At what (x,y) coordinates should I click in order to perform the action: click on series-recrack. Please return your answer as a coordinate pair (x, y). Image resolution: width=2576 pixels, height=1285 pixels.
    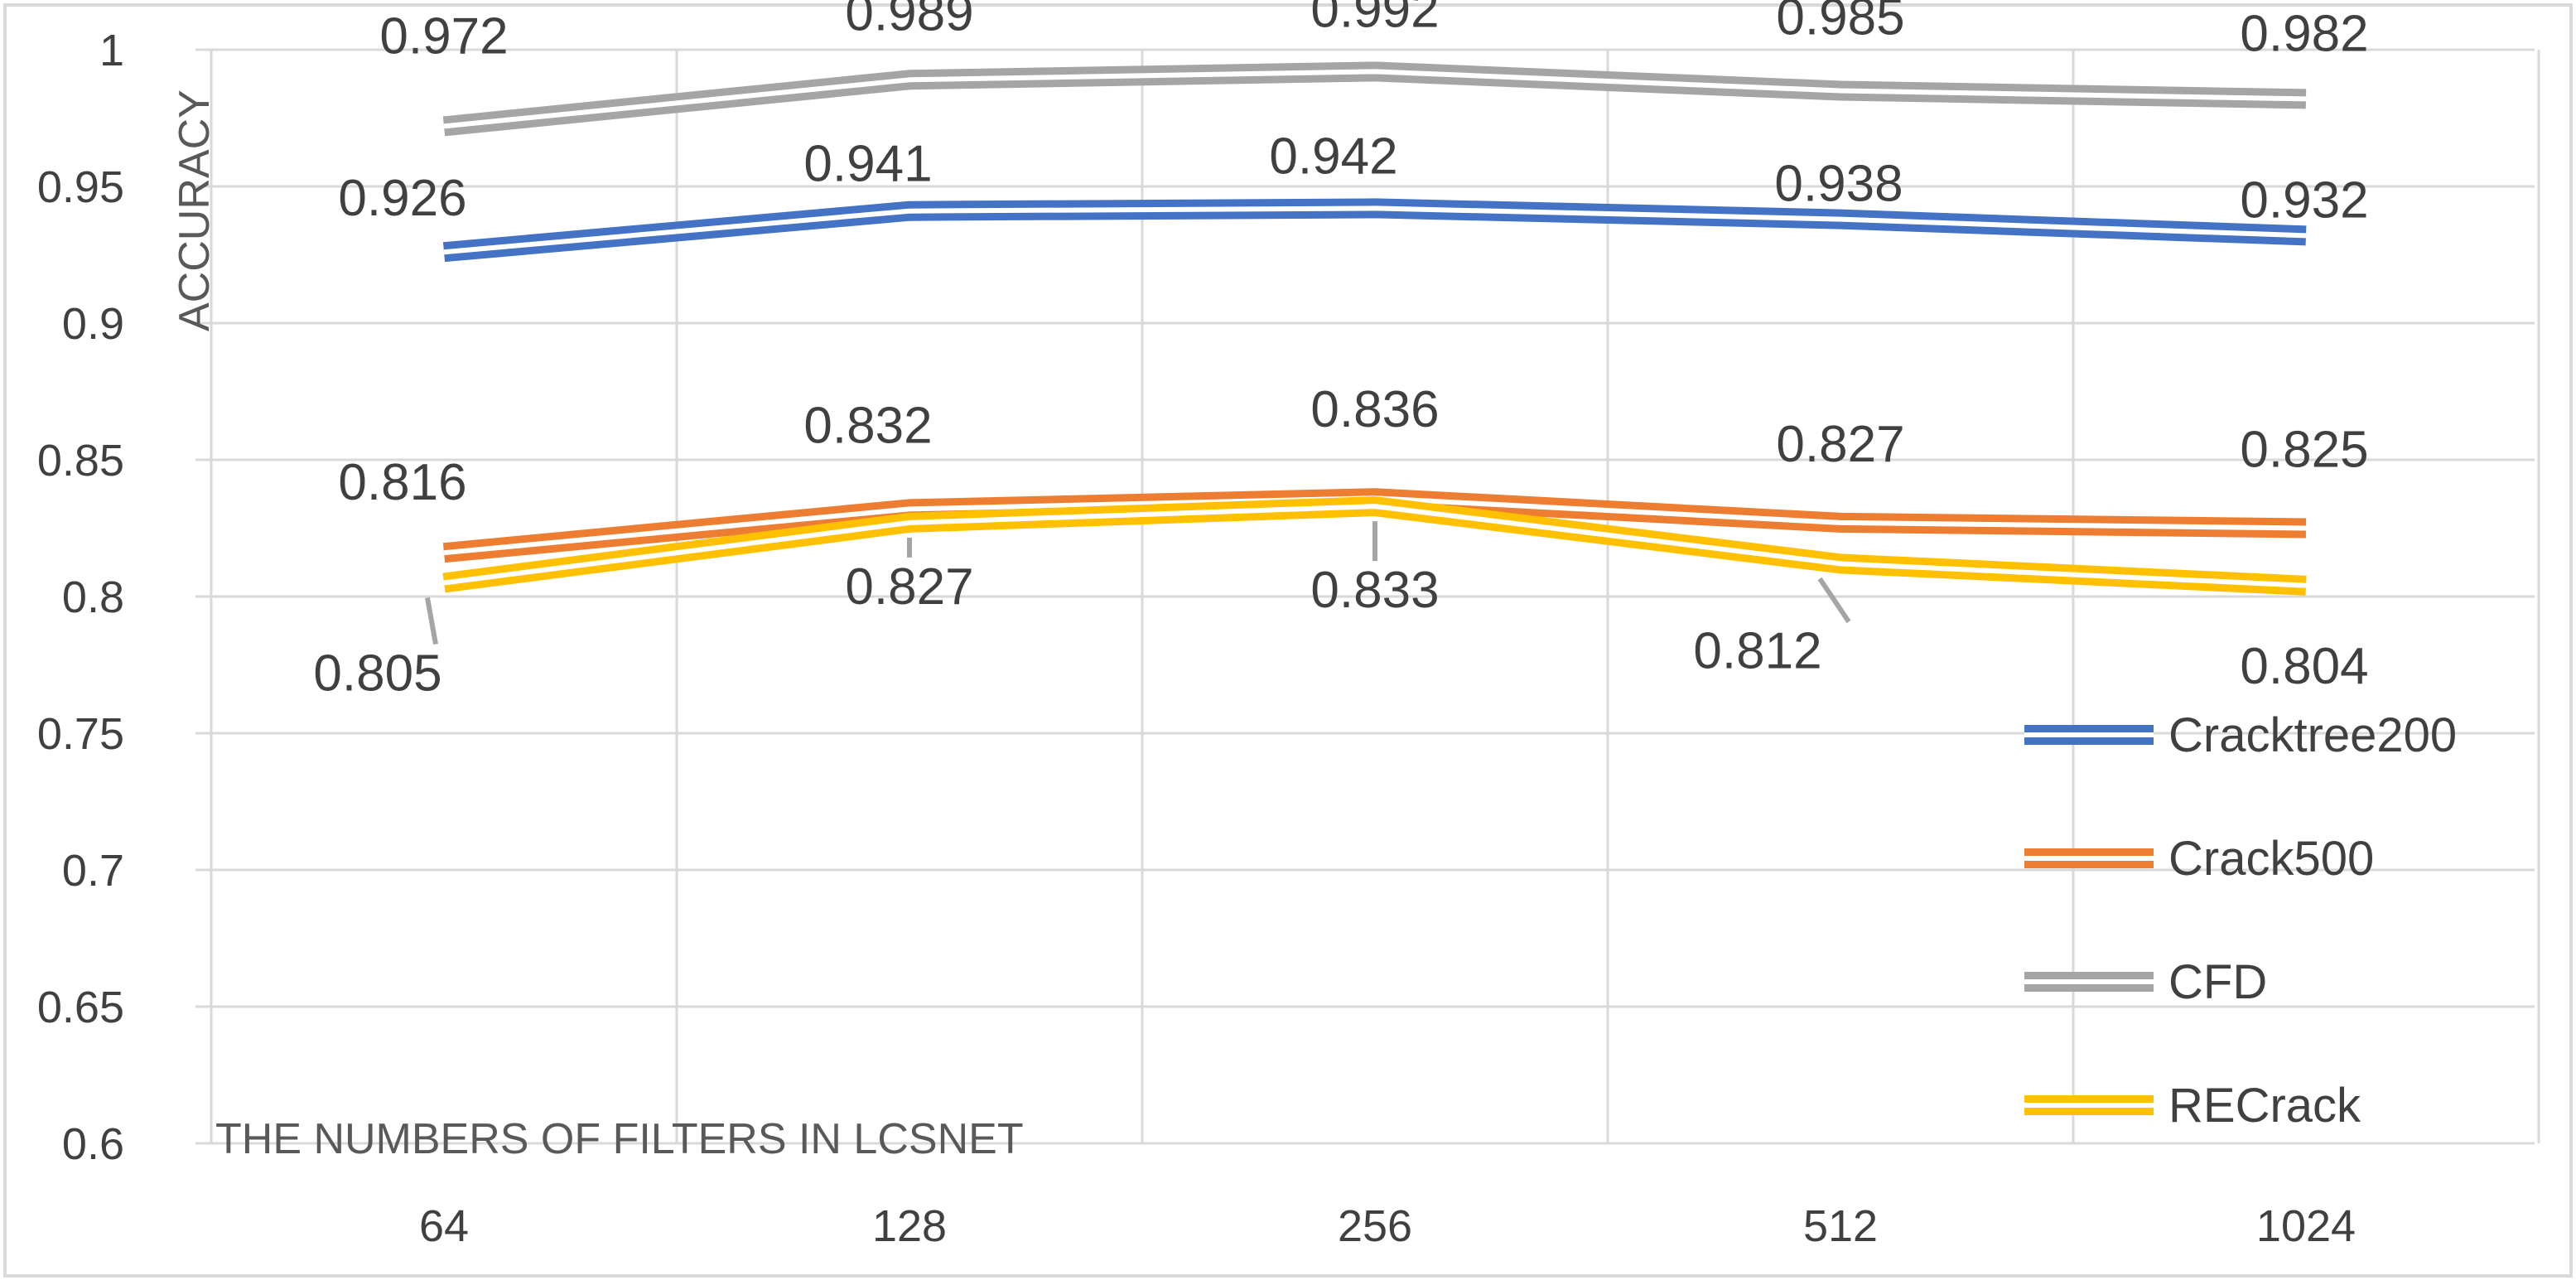
    Looking at the image, I should click on (1374, 546).